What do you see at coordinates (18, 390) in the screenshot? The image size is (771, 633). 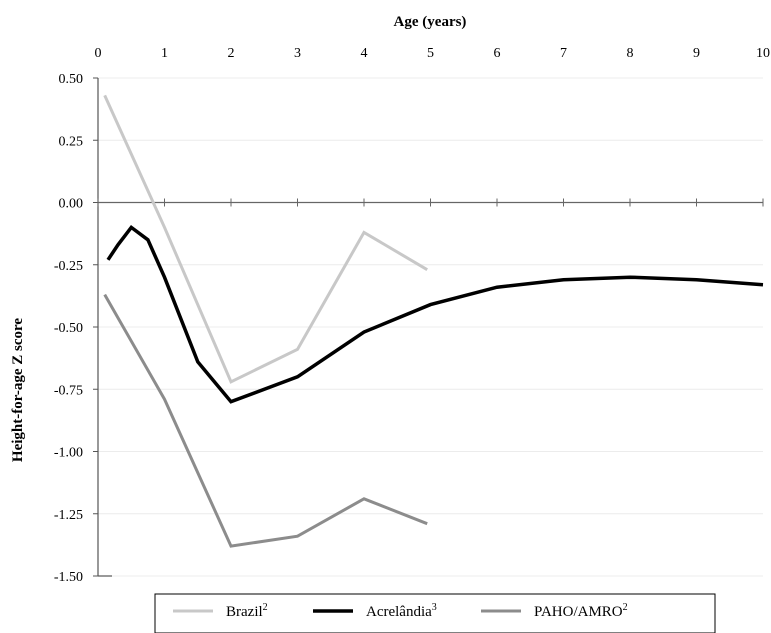 I see `y-axis-title: Height-for-age Z score` at bounding box center [18, 390].